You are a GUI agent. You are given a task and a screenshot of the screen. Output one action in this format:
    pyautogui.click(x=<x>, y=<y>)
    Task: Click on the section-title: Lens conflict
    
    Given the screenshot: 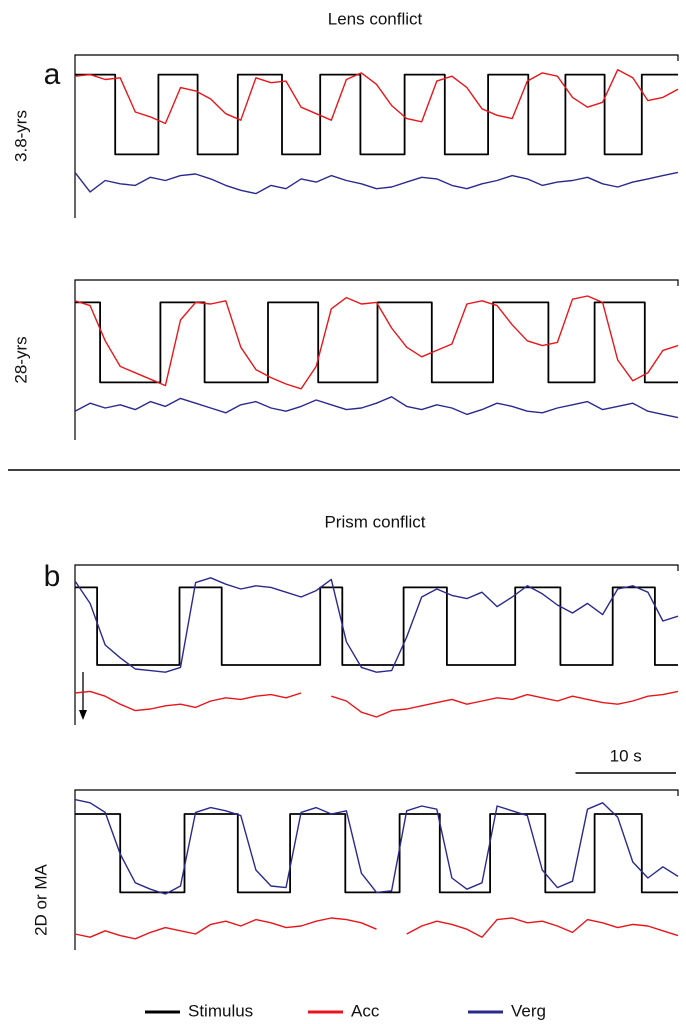 What is the action you would take?
    pyautogui.click(x=375, y=18)
    